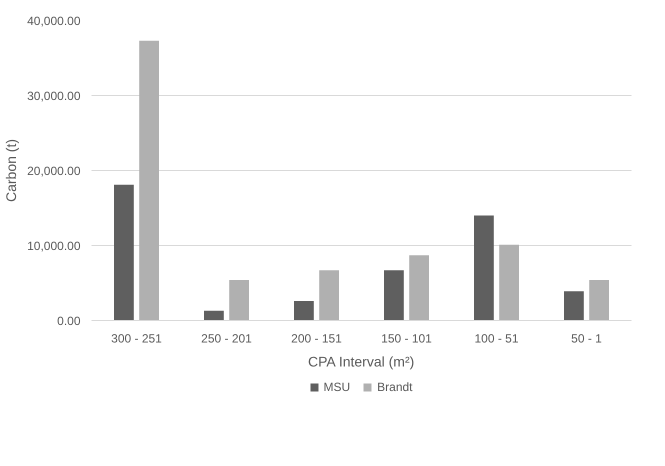 This screenshot has width=665, height=466. Describe the element at coordinates (406, 339) in the screenshot. I see `x-tick-label: 150 - 101` at that location.